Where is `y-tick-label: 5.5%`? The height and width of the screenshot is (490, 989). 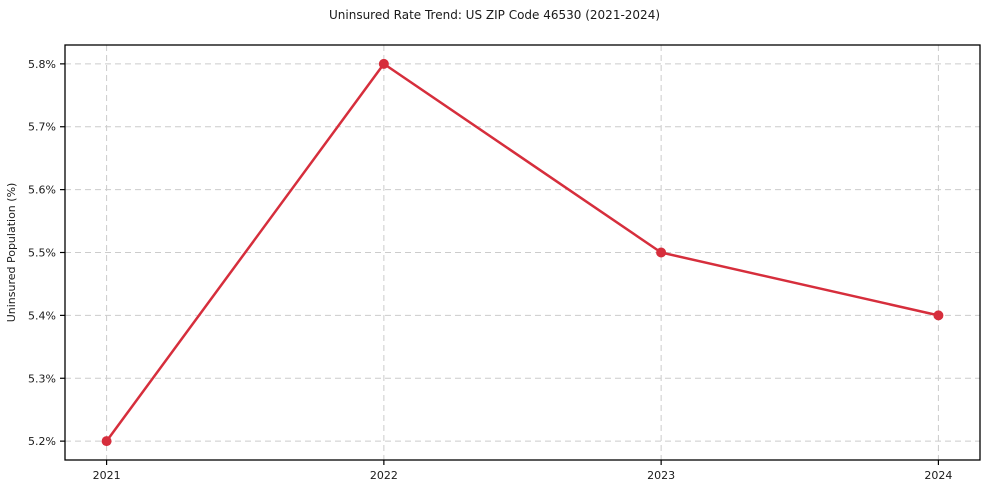
y-tick-label: 5.5% is located at coordinates (42, 253).